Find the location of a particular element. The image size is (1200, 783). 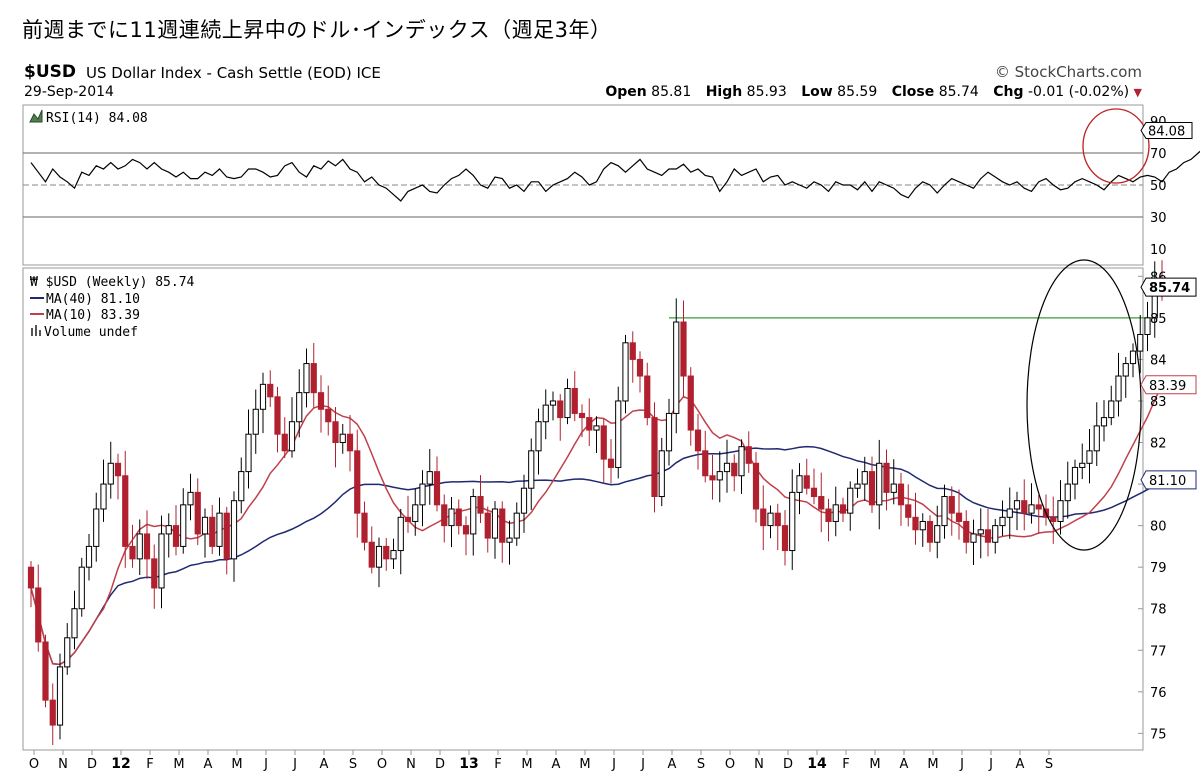

x-tick-label: 12 is located at coordinates (120, 764).